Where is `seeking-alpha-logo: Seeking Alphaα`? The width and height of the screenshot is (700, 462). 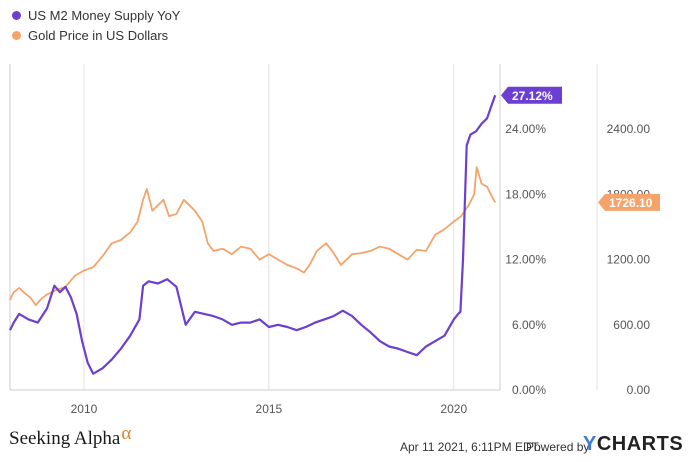
seeking-alpha-logo: Seeking Alphaα is located at coordinates (70, 436).